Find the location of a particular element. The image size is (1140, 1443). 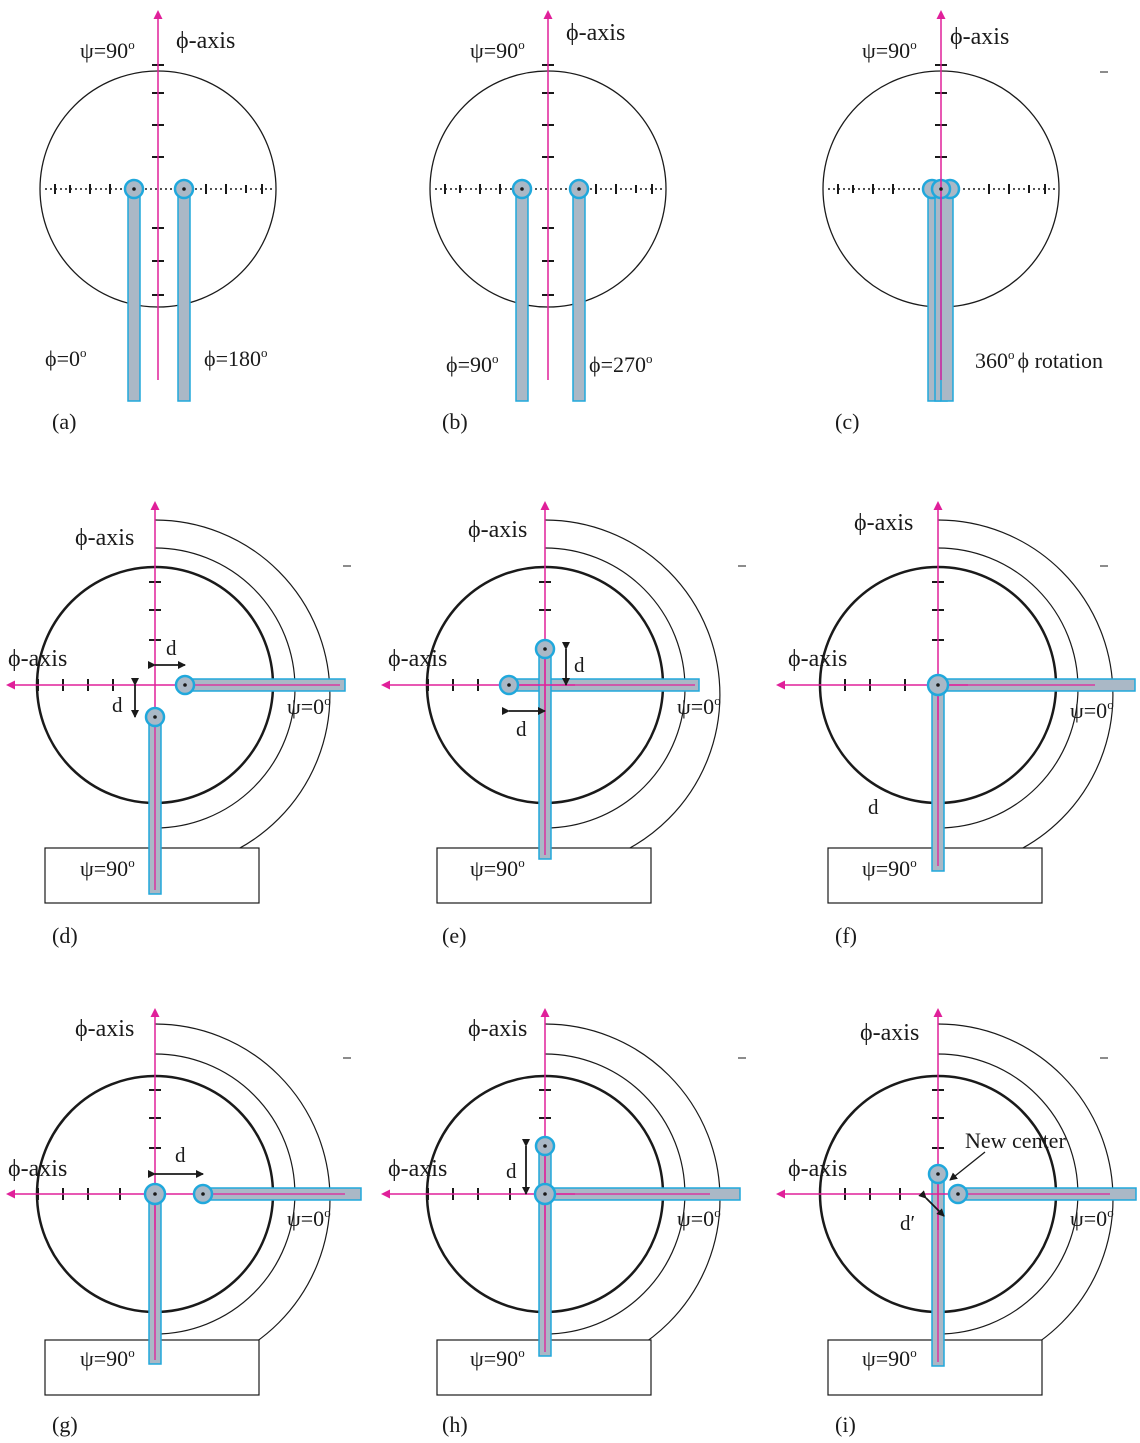

beam-rotated is located at coordinates (947, 295).